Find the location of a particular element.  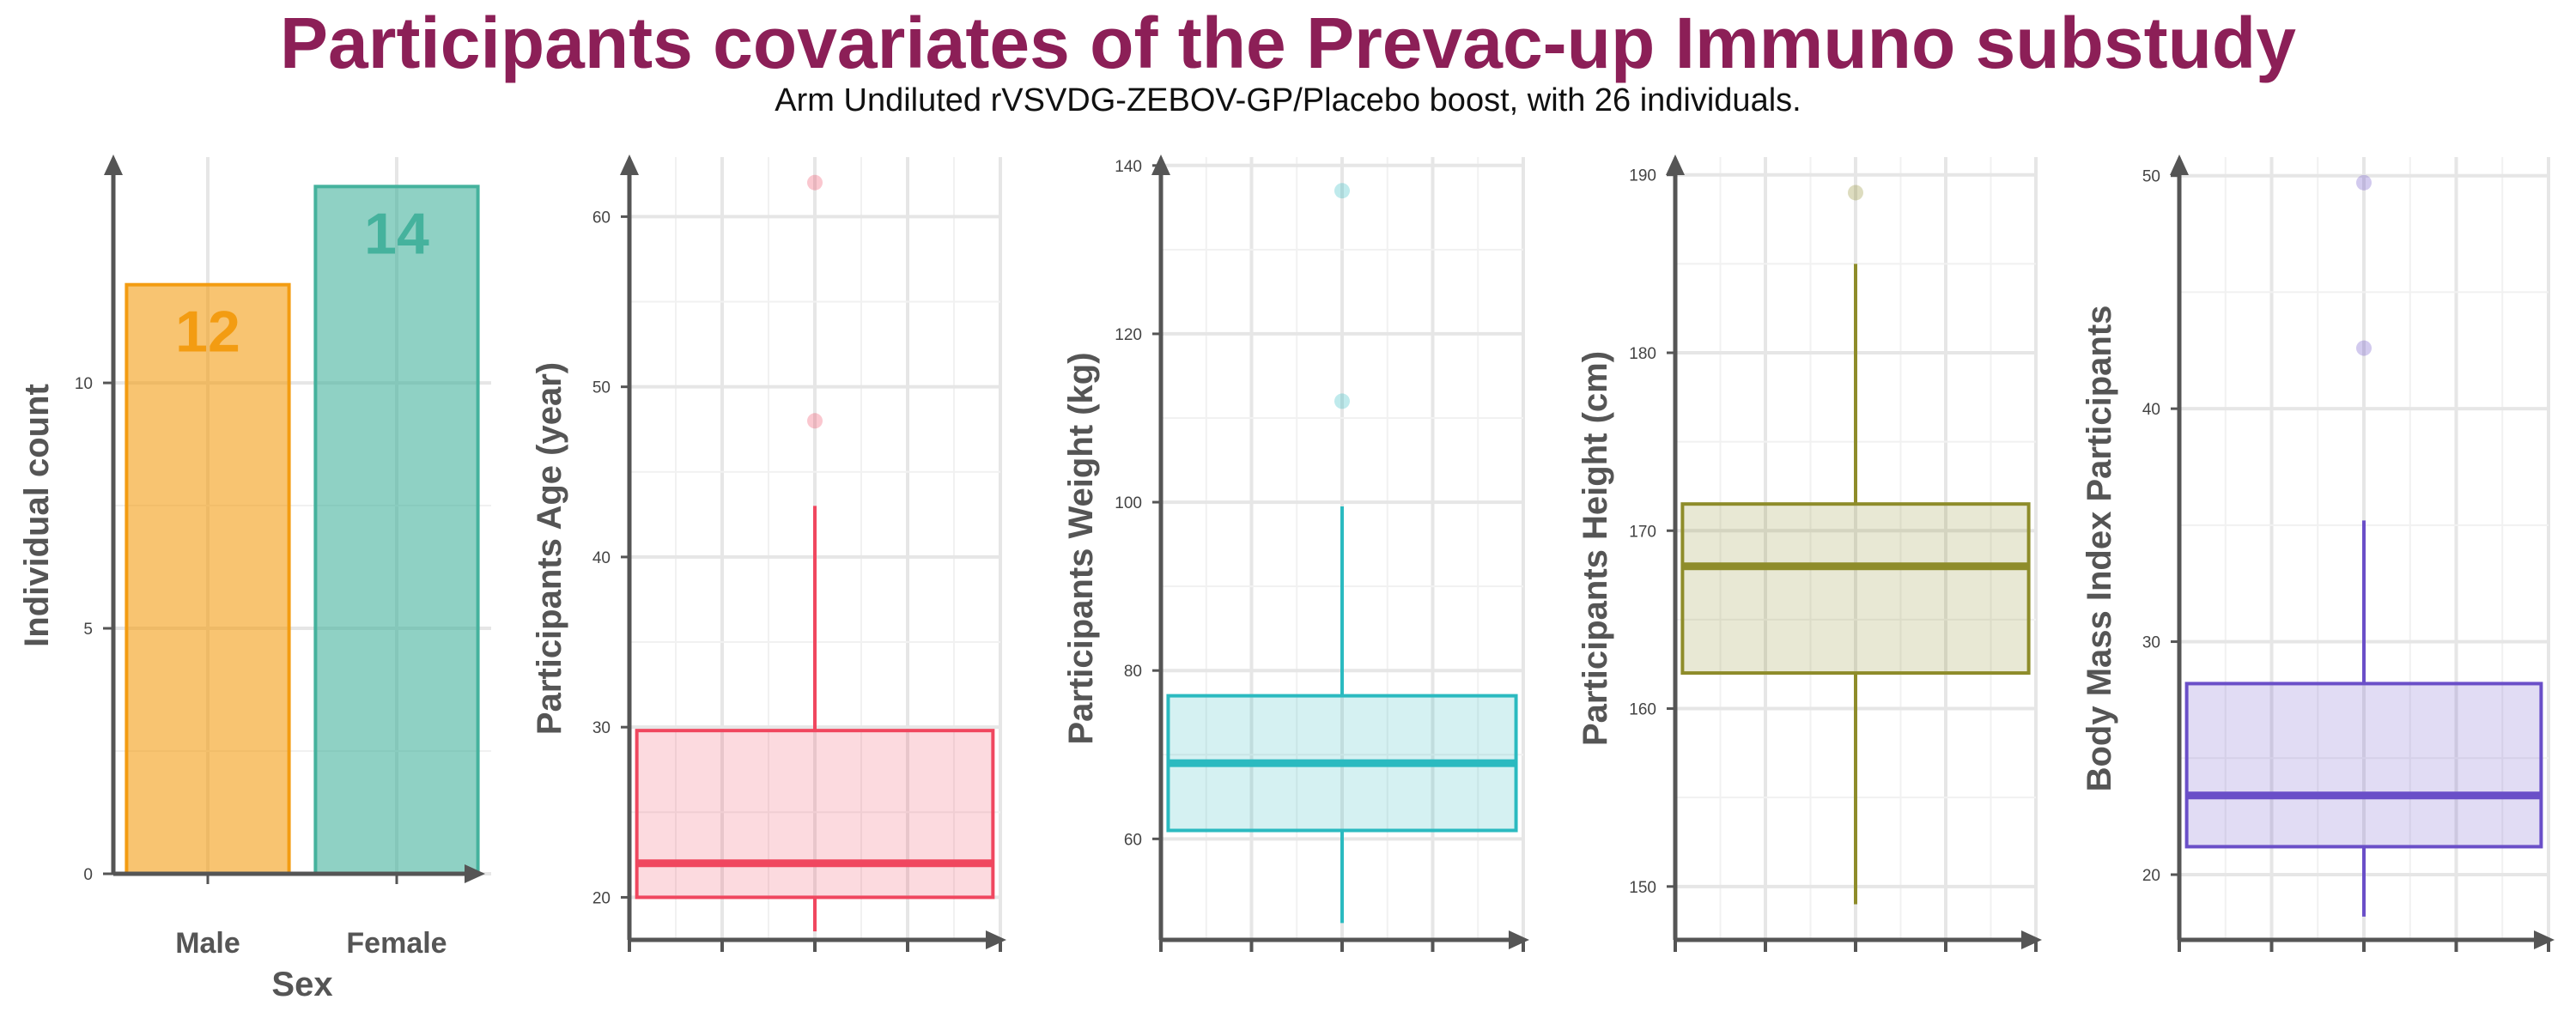

y-tick-label: 150 is located at coordinates (1642, 888).